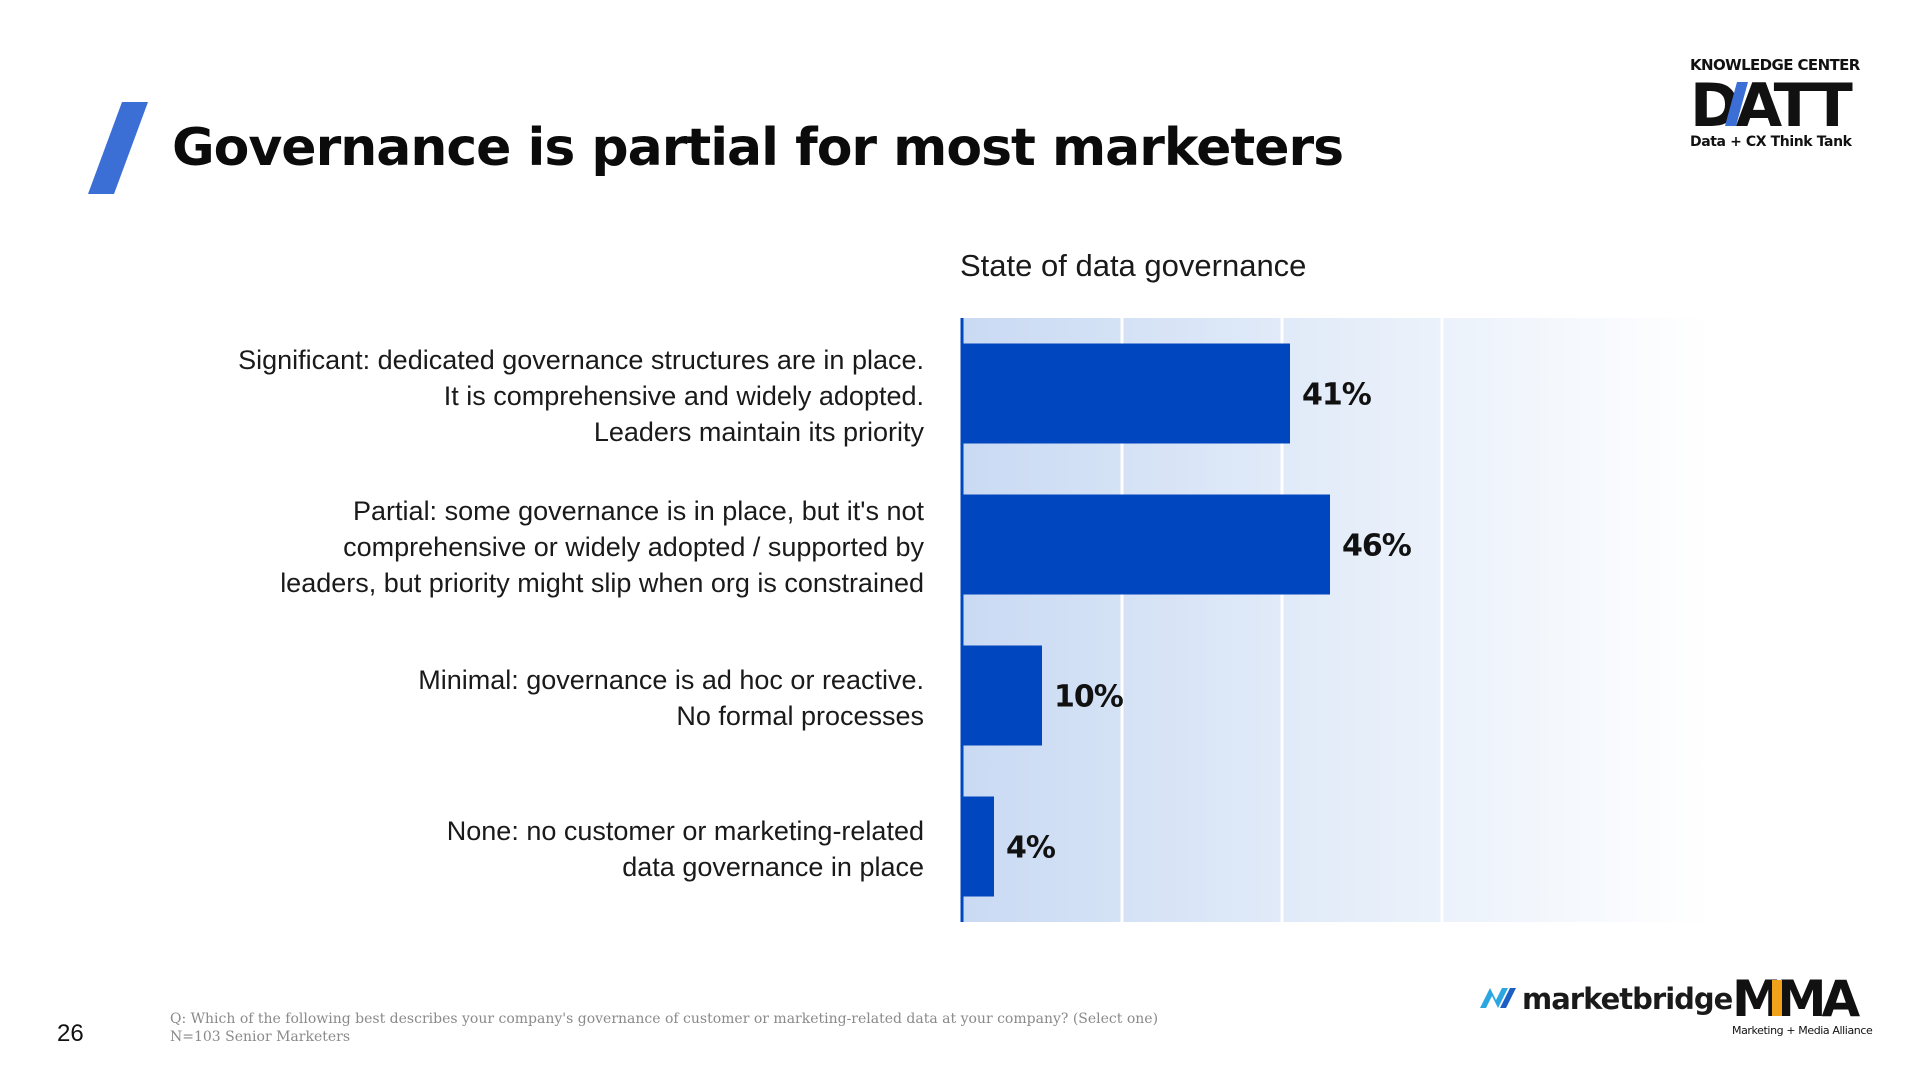 This screenshot has height=1080, width=1920. What do you see at coordinates (773, 866) in the screenshot?
I see `category-label-line: data governance in place` at bounding box center [773, 866].